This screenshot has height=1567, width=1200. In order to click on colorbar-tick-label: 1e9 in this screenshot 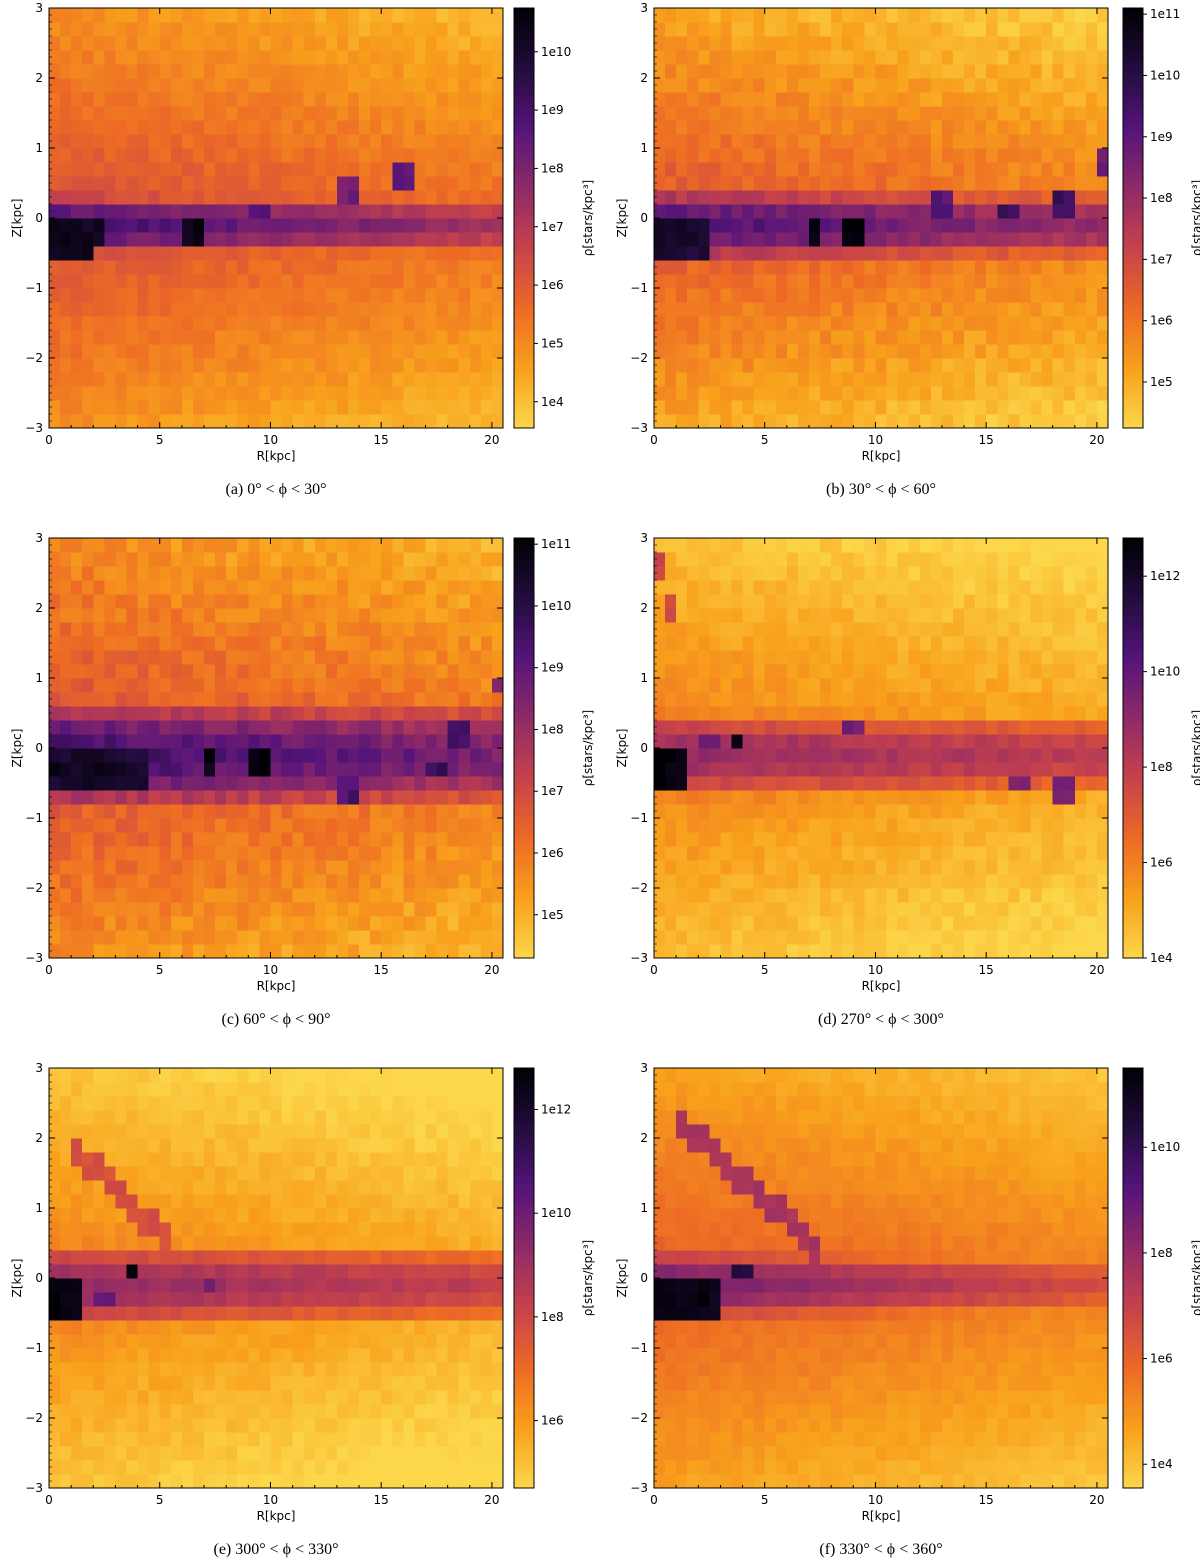, I will do `click(552, 668)`.